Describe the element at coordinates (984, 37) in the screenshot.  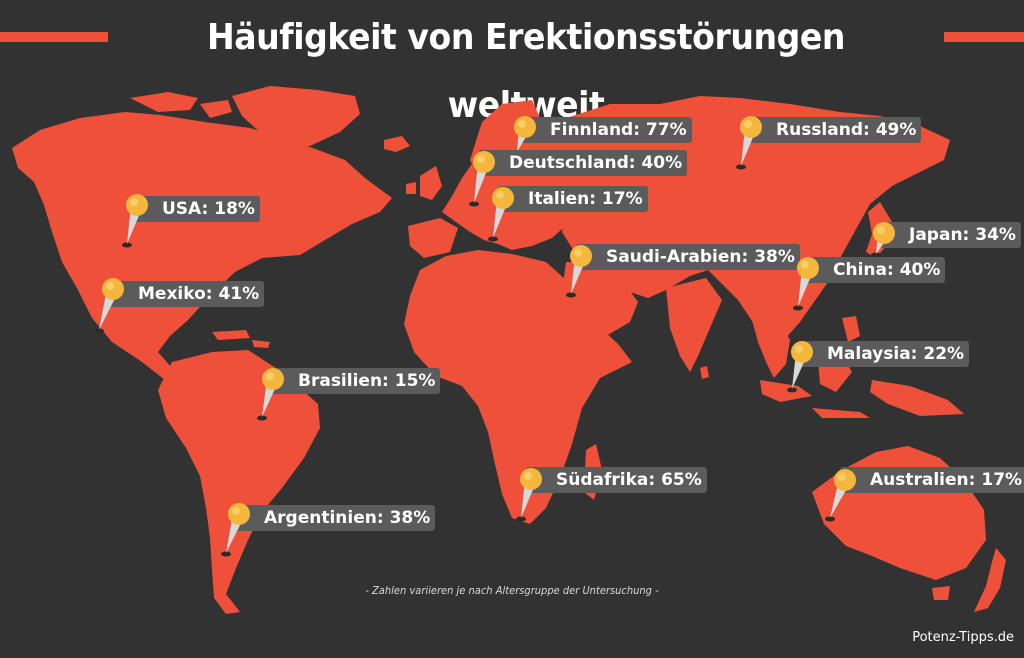
I see `title-bar-right` at that location.